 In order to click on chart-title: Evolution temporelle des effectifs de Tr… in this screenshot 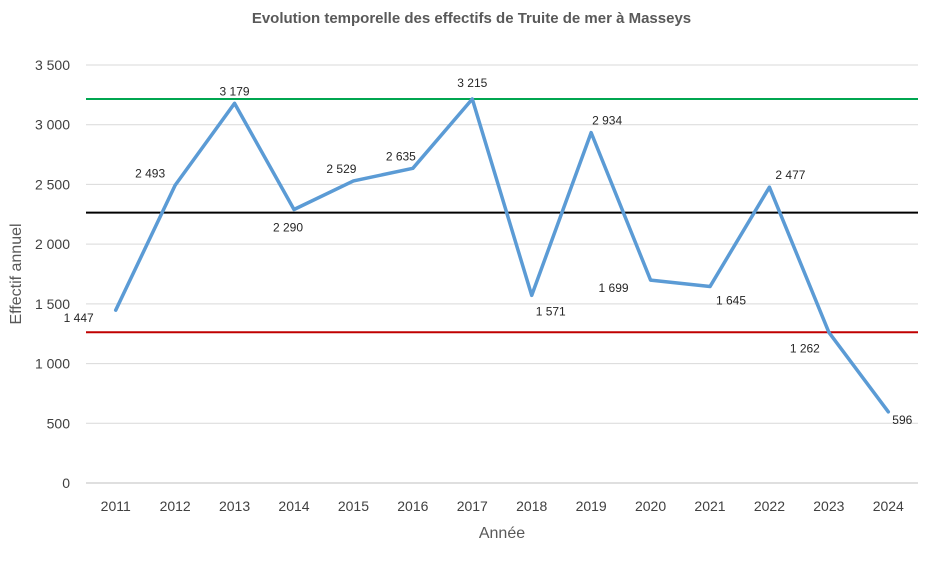, I will do `click(471, 18)`.